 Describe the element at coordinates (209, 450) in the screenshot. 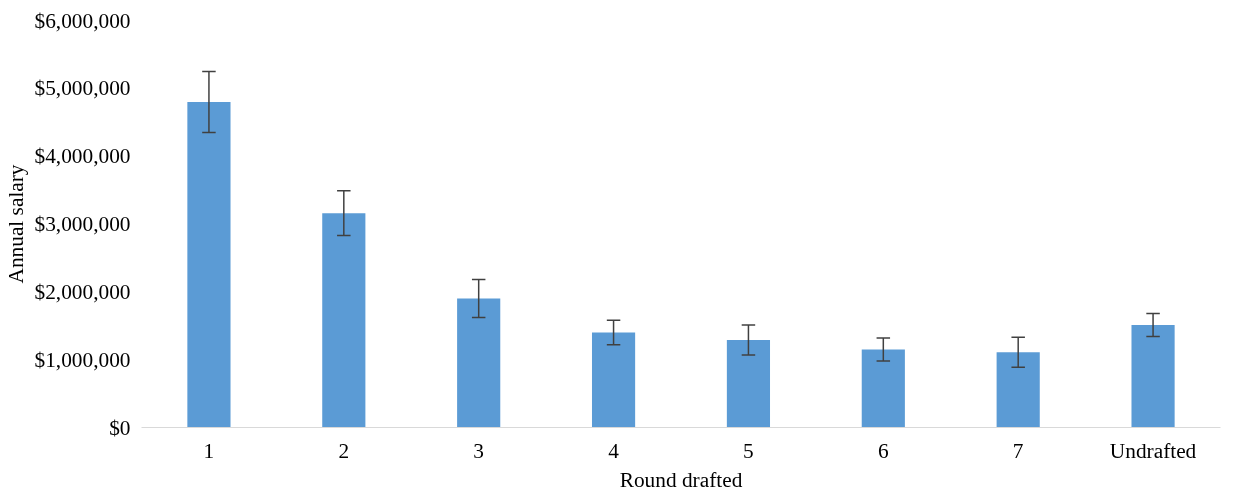

I see `x-tick-label: 1` at that location.